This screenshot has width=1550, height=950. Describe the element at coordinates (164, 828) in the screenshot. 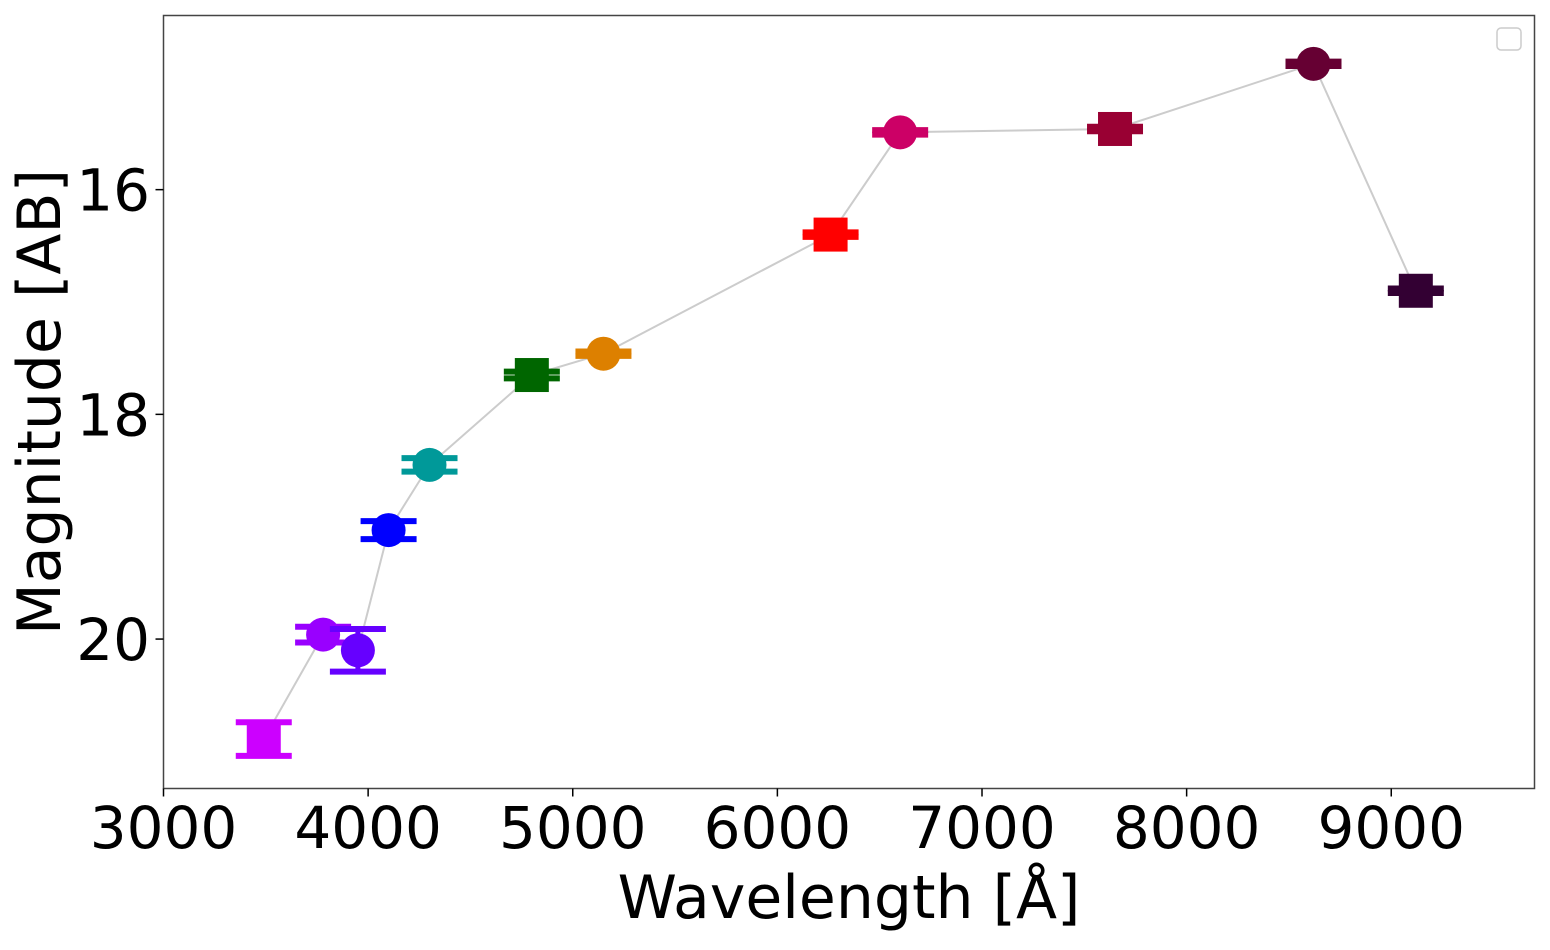

I see `x-tick-label: 3000` at that location.